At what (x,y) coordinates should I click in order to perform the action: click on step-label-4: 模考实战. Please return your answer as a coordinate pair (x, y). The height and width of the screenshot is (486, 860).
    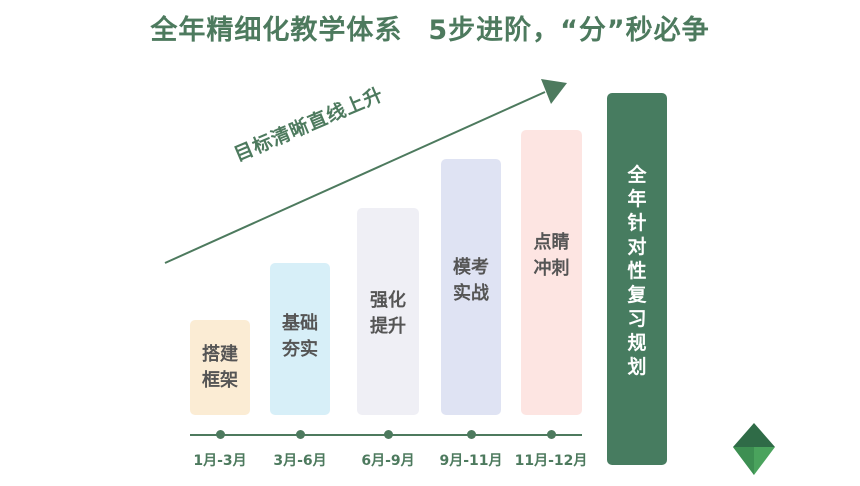
    Looking at the image, I should click on (471, 280).